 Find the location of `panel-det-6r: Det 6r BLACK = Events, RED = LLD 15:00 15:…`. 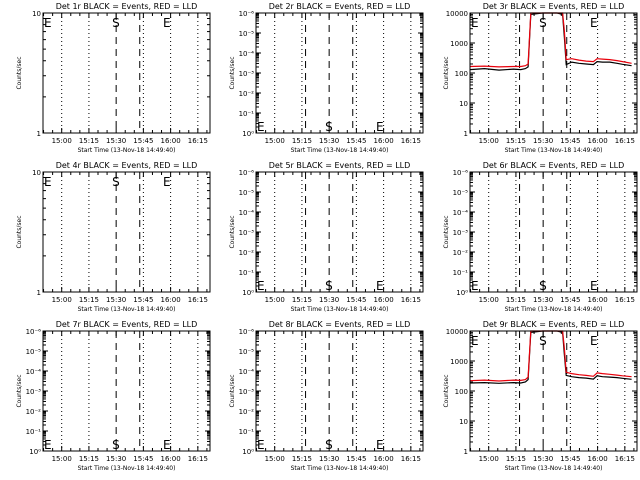

panel-det-6r: Det 6r BLACK = Events, RED = LLD 15:00 15:… is located at coordinates (540, 237).